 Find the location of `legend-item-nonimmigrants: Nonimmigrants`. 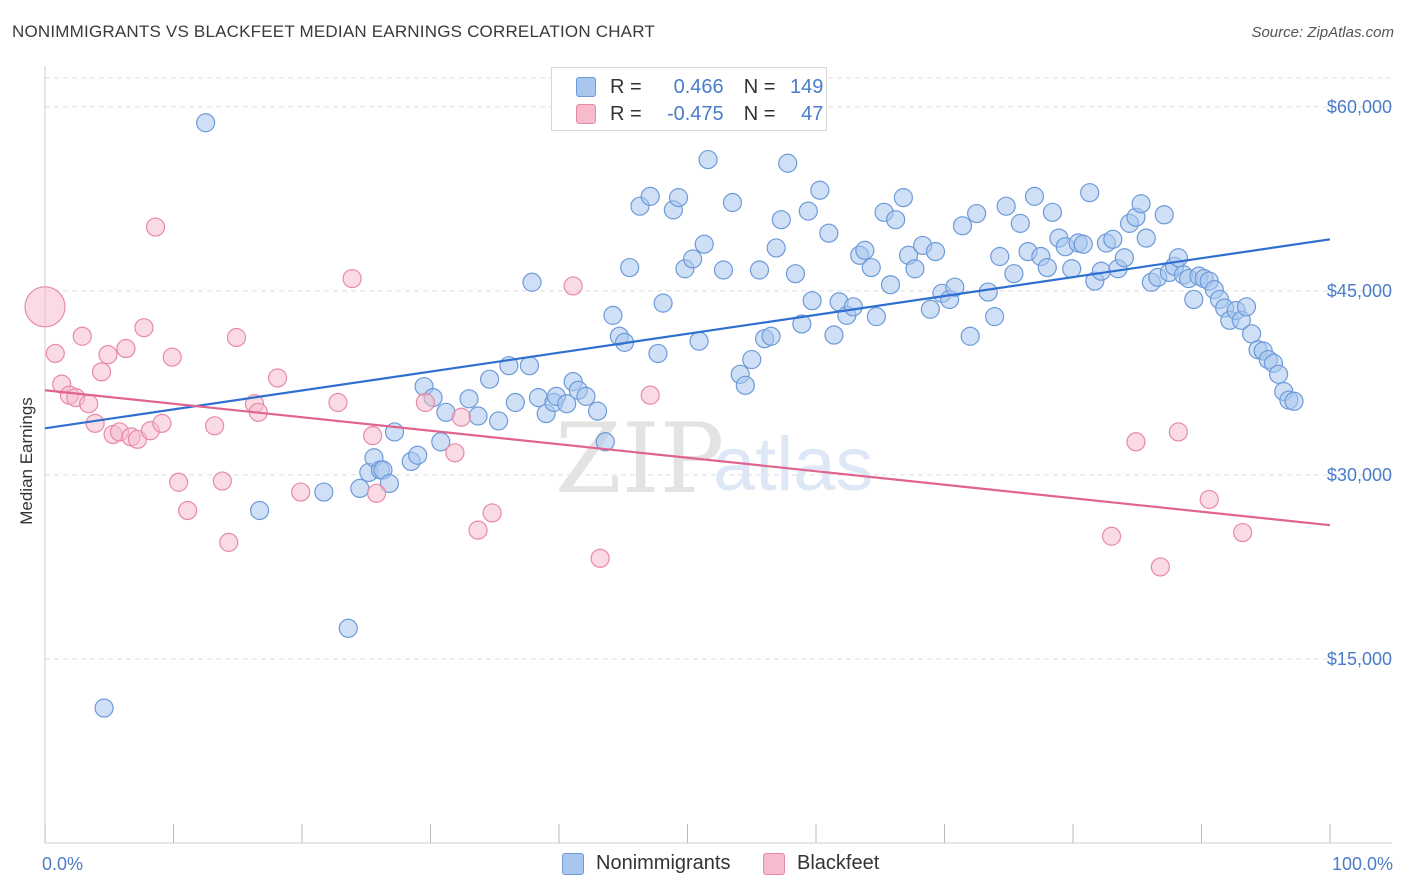

legend-item-nonimmigrants: Nonimmigrants is located at coordinates (646, 863).